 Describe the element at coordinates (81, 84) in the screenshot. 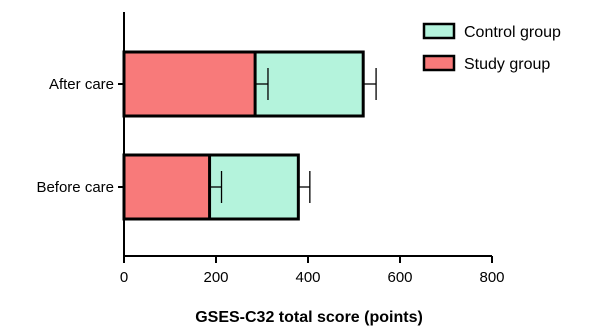

I see `category-label-after-care: After care` at that location.